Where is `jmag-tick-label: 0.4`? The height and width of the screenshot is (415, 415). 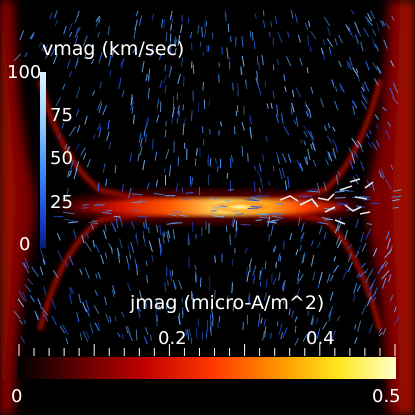 jmag-tick-label: 0.4 is located at coordinates (320, 338).